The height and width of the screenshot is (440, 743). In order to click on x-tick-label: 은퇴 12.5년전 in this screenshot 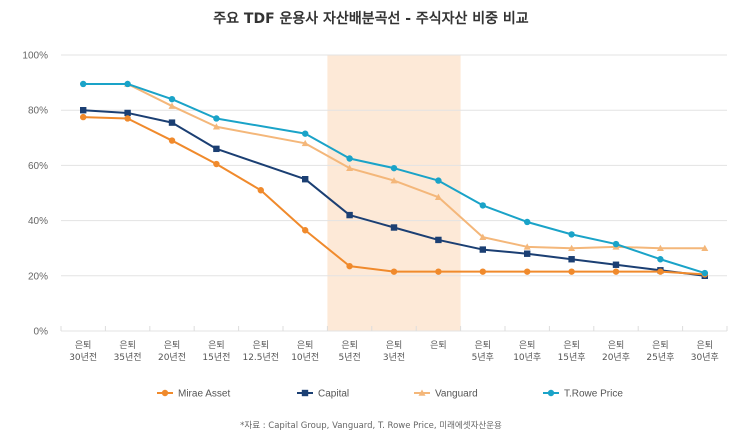, I will do `click(260, 351)`.